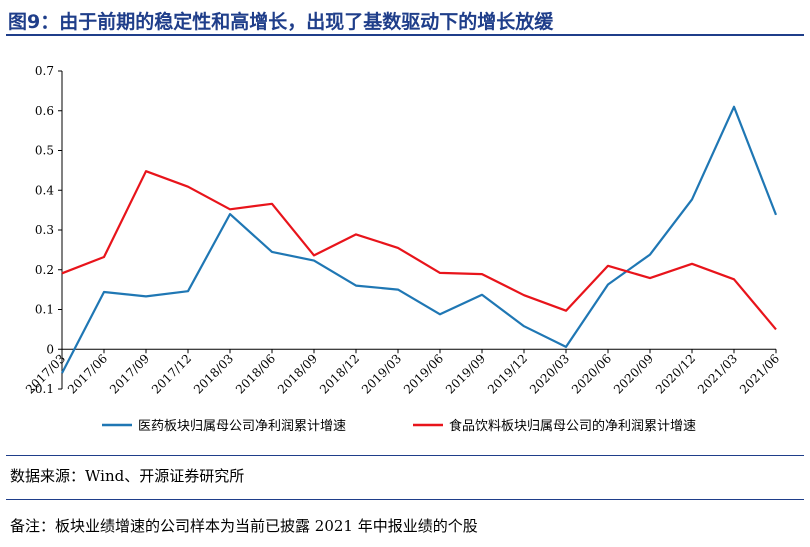  I want to click on figure-title: 图9：由于前期的稳定性和高增长，出现了基数驱动下的增长放缓, so click(281, 22).